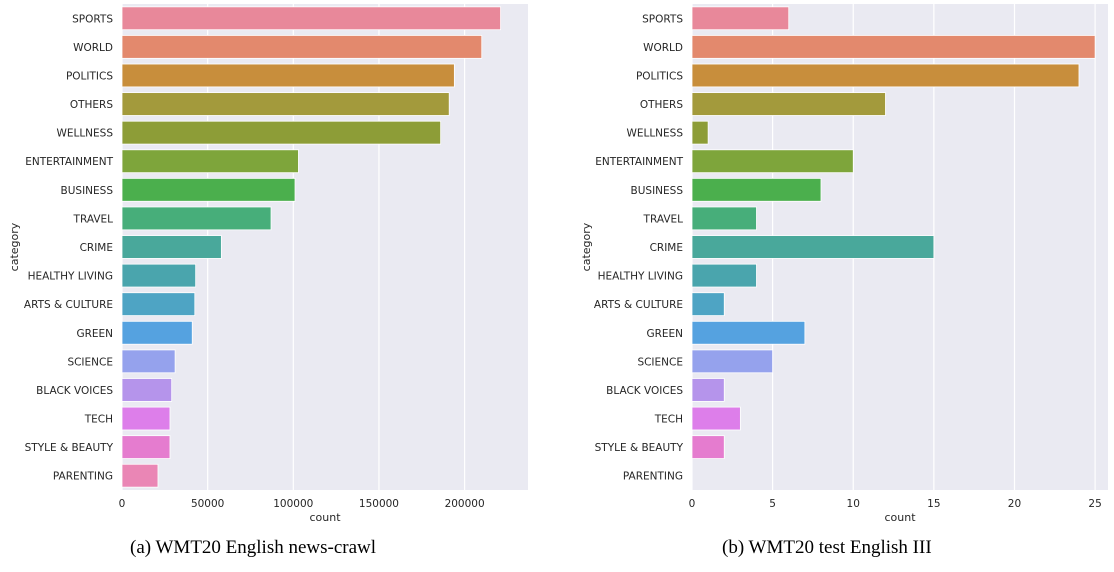  What do you see at coordinates (1014, 504) in the screenshot?
I see `x-tick-label: 20` at bounding box center [1014, 504].